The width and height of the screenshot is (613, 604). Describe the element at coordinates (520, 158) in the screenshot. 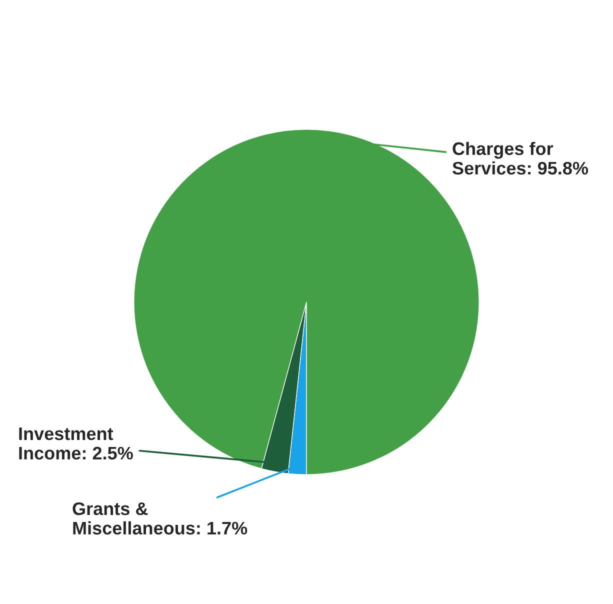

I see `slice-label: Charges for Services: 95.8%` at that location.